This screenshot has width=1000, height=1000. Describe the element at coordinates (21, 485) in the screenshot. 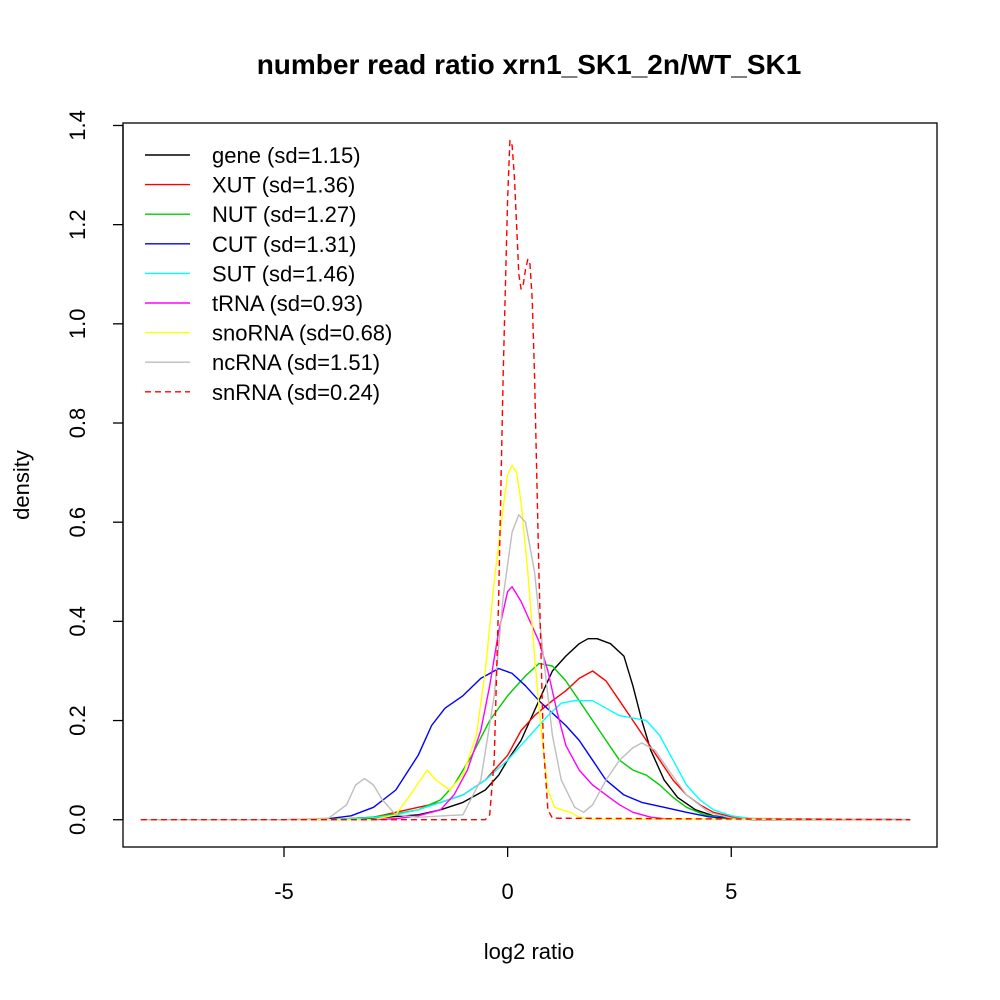

I see `y-axis-label: density` at that location.